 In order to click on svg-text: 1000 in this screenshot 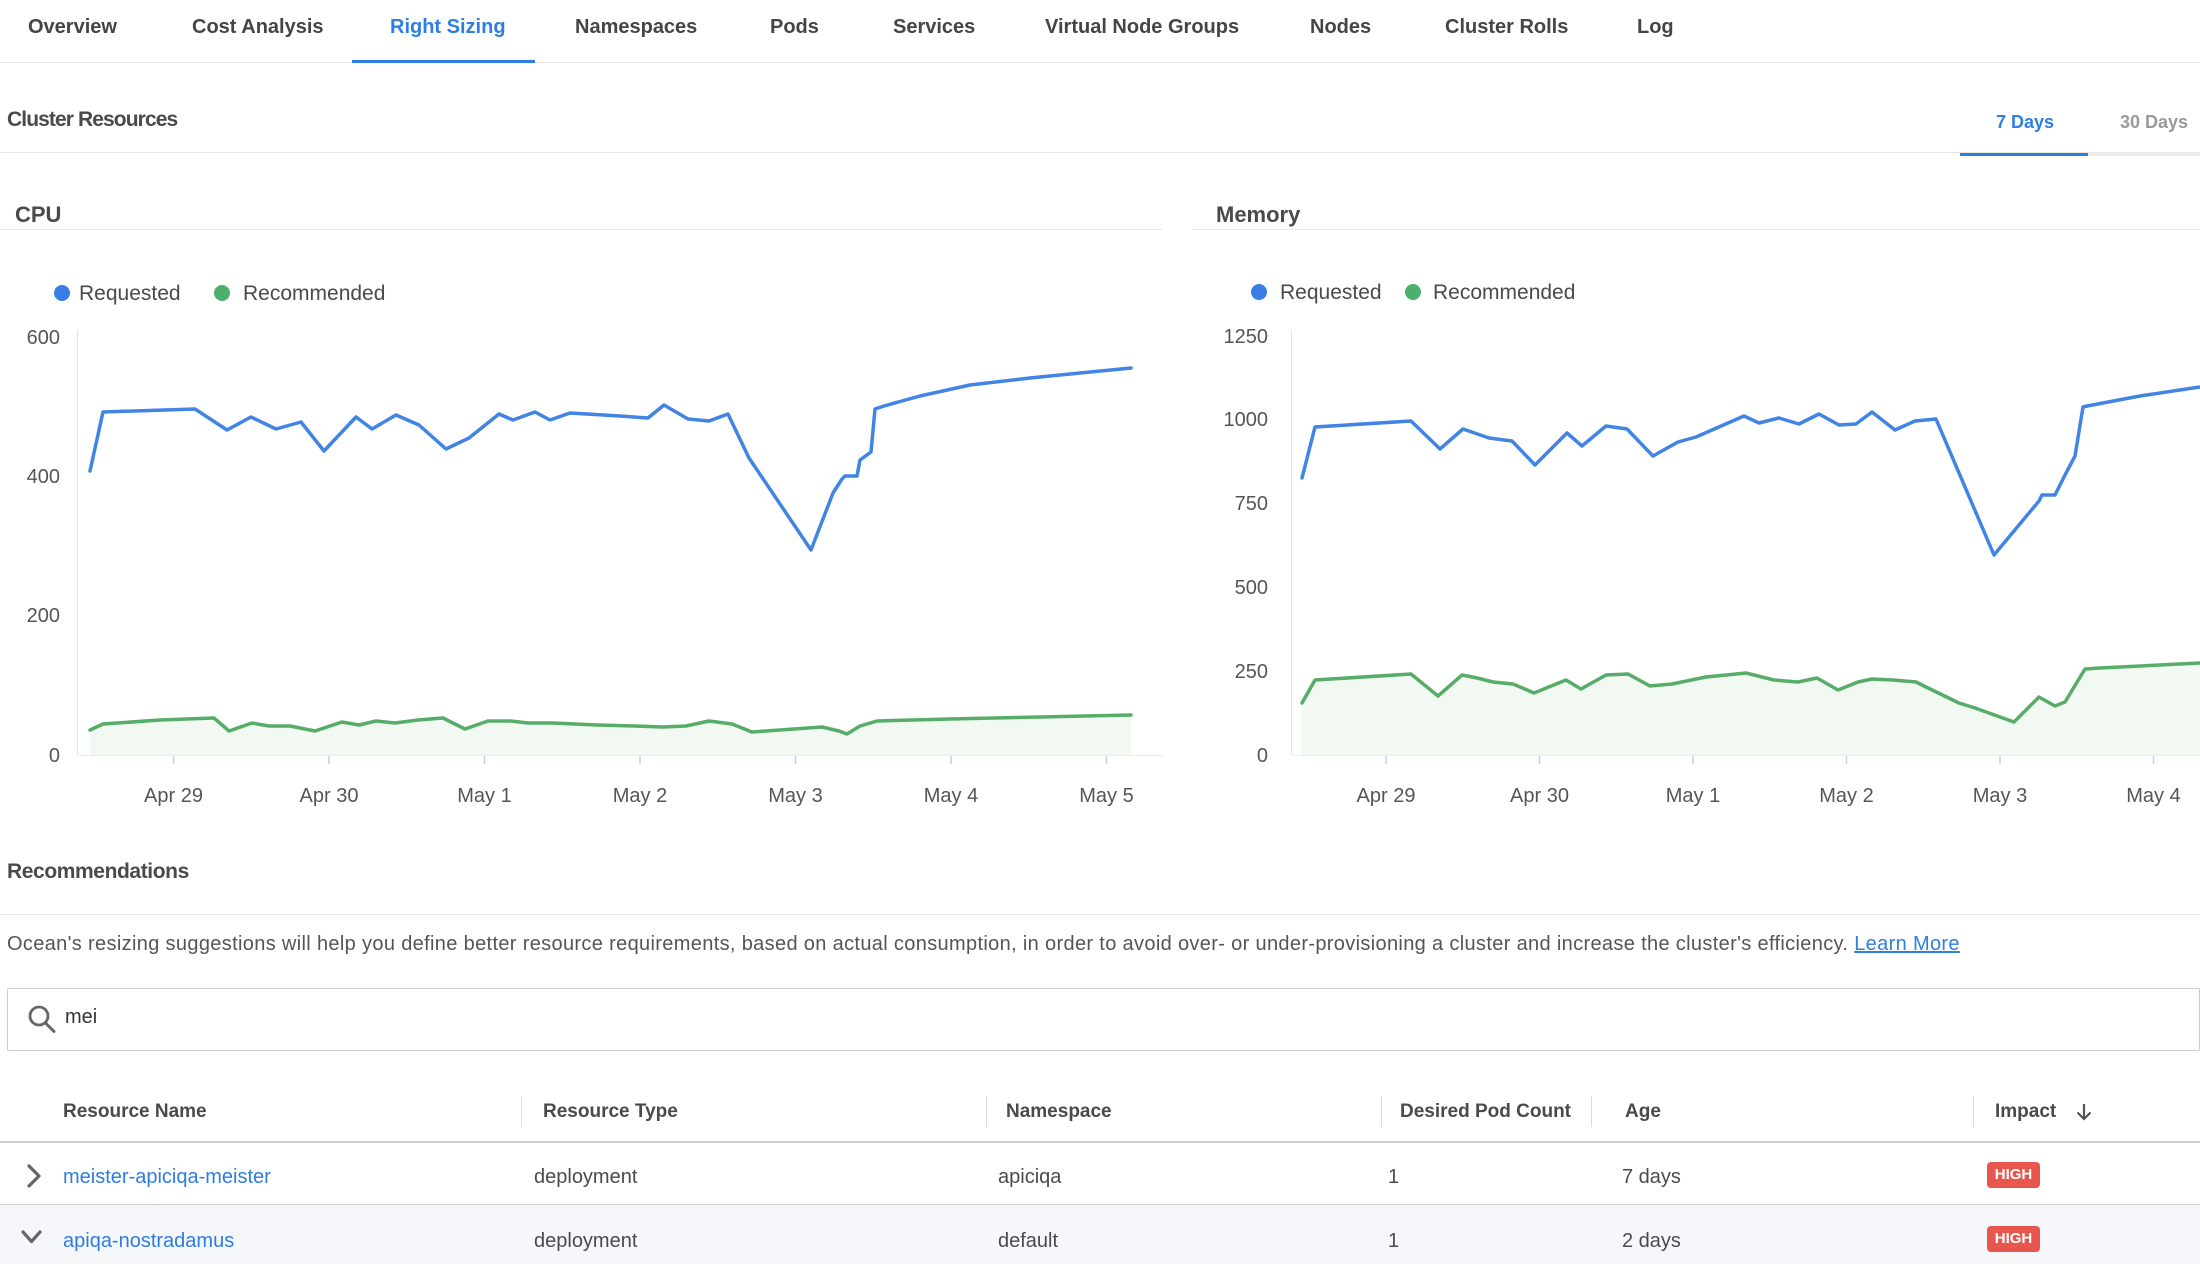, I will do `click(1246, 420)`.